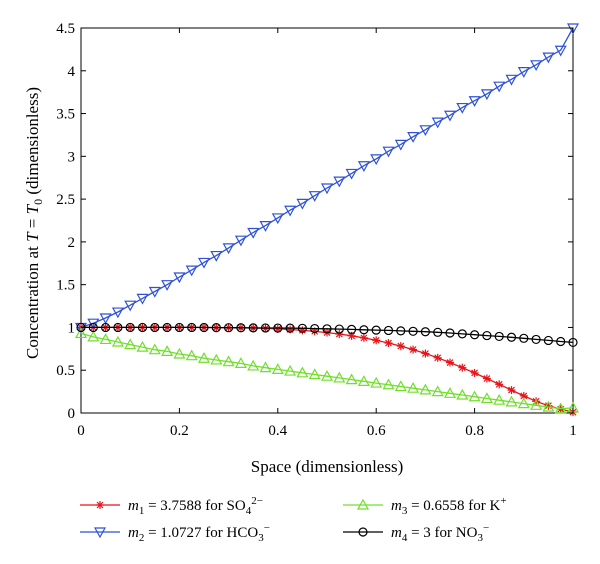 This screenshot has width=600, height=564. I want to click on x-tick-label: 0.2, so click(179, 431).